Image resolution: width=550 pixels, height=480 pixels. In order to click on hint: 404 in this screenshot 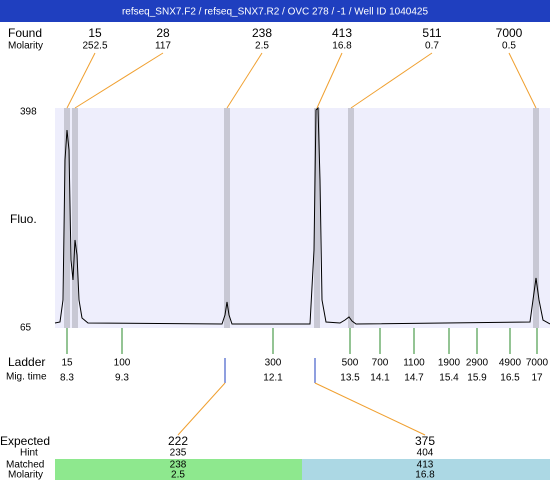, I will do `click(425, 453)`.